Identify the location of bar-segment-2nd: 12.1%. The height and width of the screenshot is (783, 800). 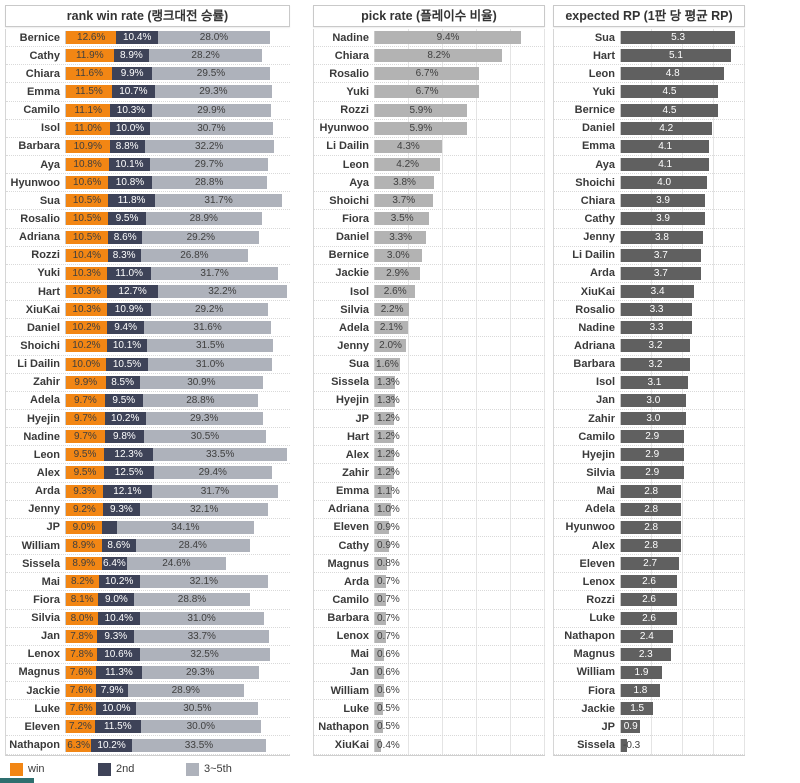
(127, 491).